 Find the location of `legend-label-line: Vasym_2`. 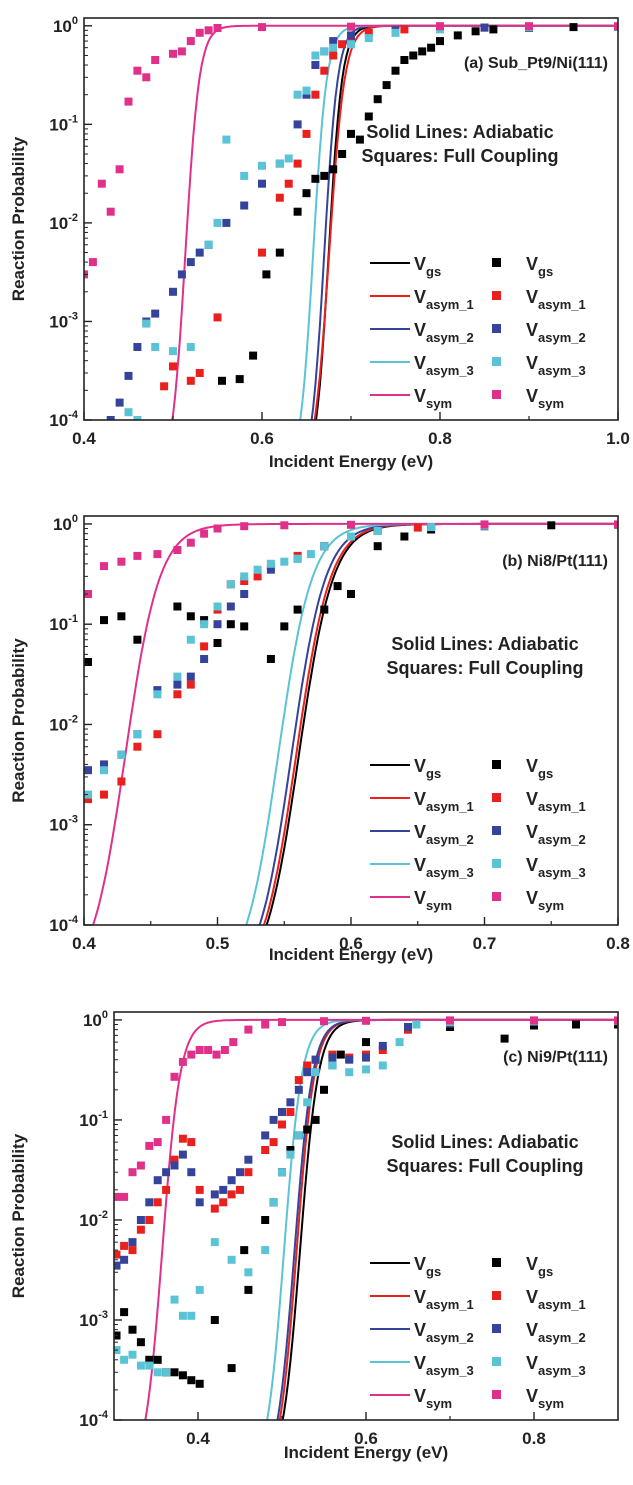

legend-label-line: Vasym_2 is located at coordinates (444, 332).